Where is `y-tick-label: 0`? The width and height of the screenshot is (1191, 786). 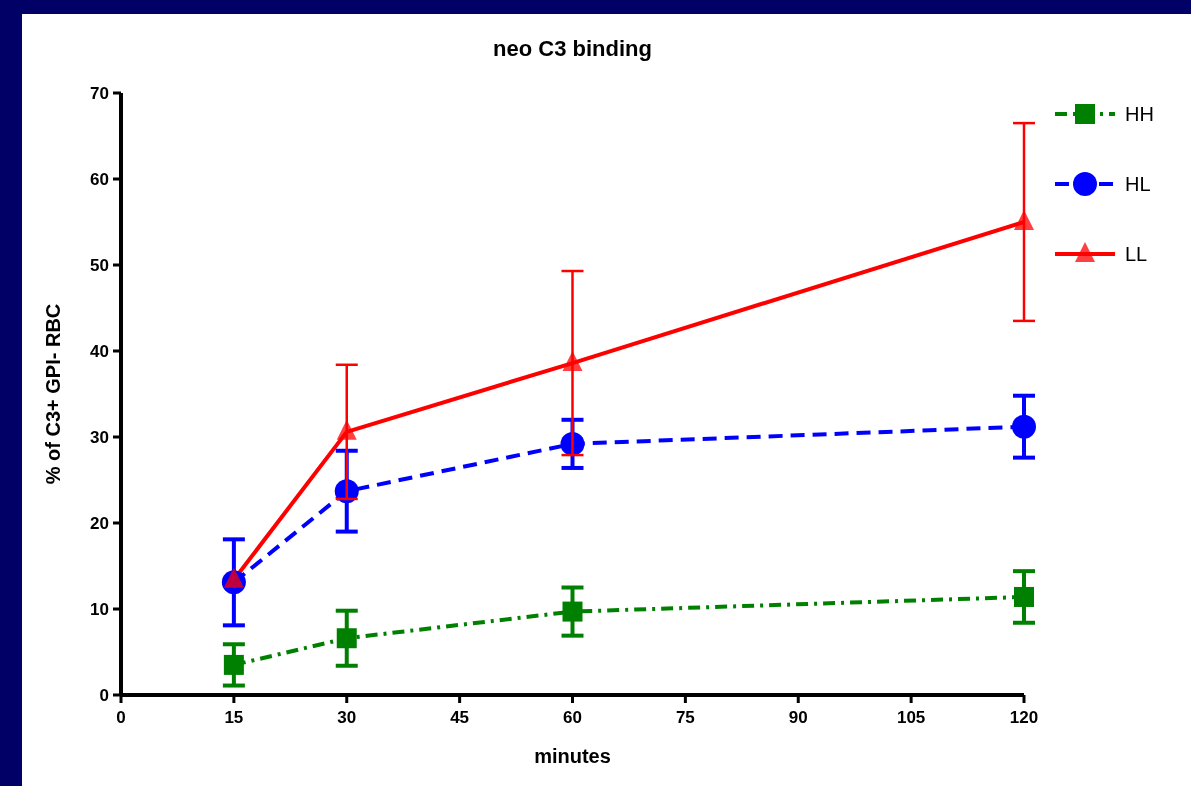
y-tick-label: 0 is located at coordinates (104, 695).